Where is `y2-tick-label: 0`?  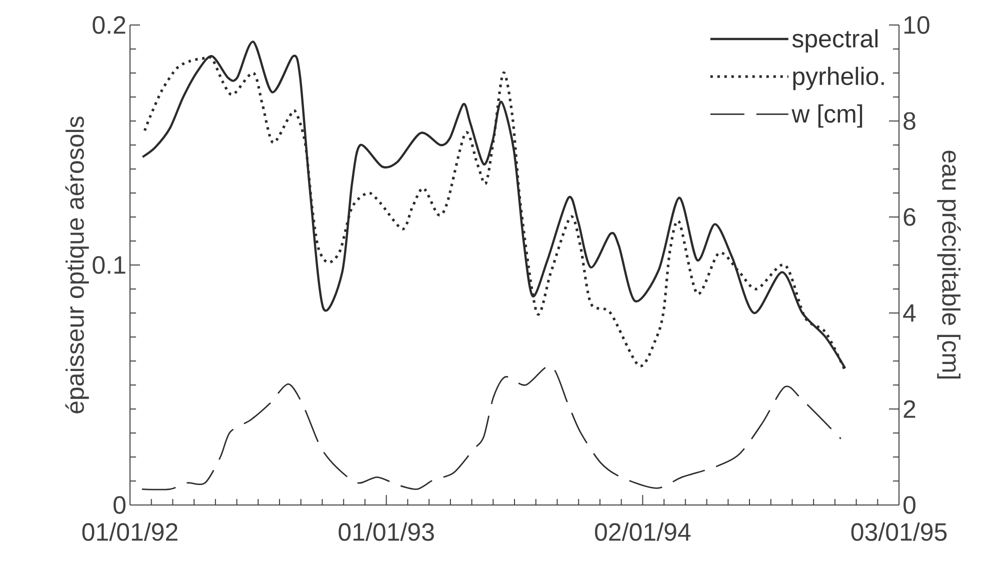
y2-tick-label: 0 is located at coordinates (910, 505).